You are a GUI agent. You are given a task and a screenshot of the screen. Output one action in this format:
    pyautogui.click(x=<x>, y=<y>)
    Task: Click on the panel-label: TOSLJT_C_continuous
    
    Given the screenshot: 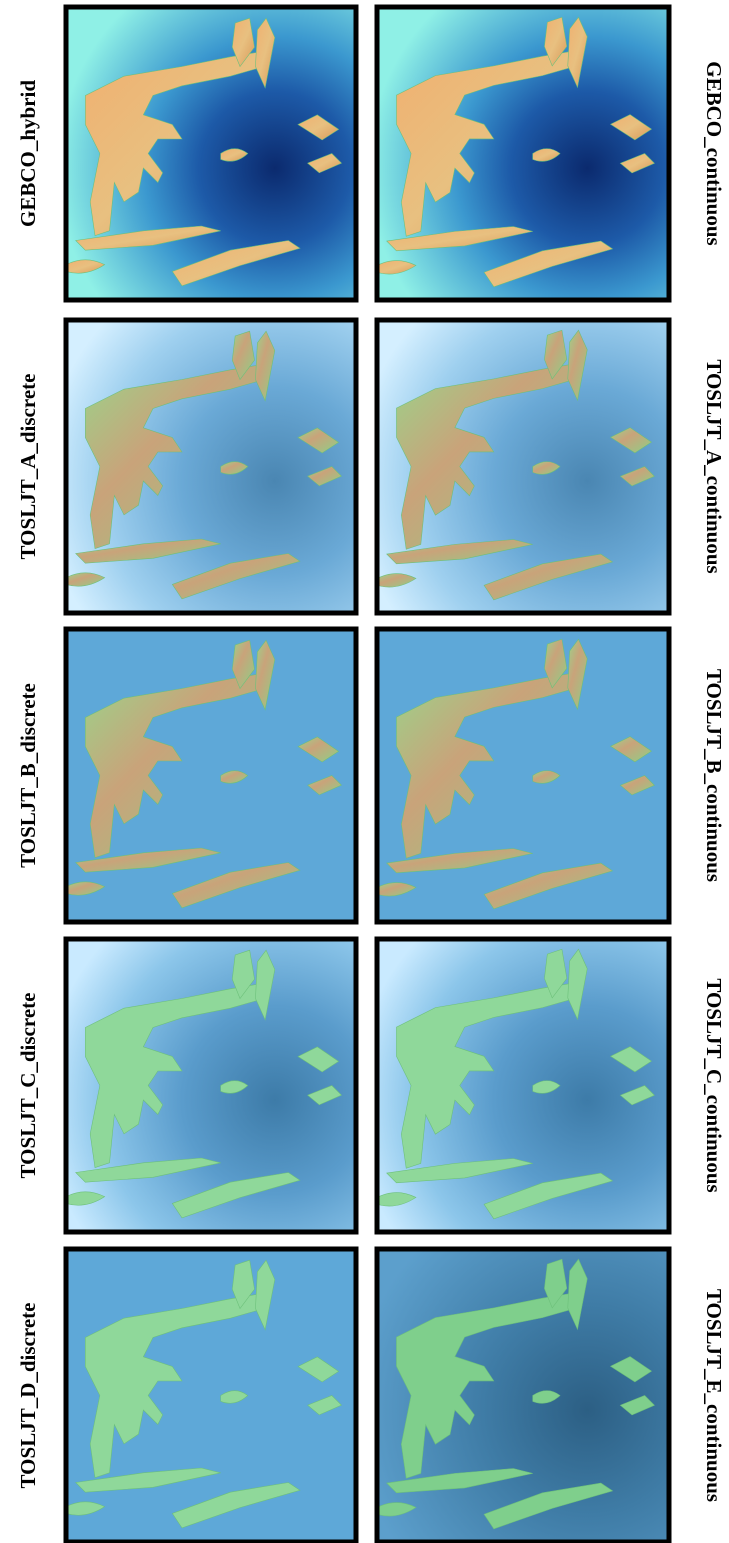 What is the action you would take?
    pyautogui.click(x=714, y=1085)
    